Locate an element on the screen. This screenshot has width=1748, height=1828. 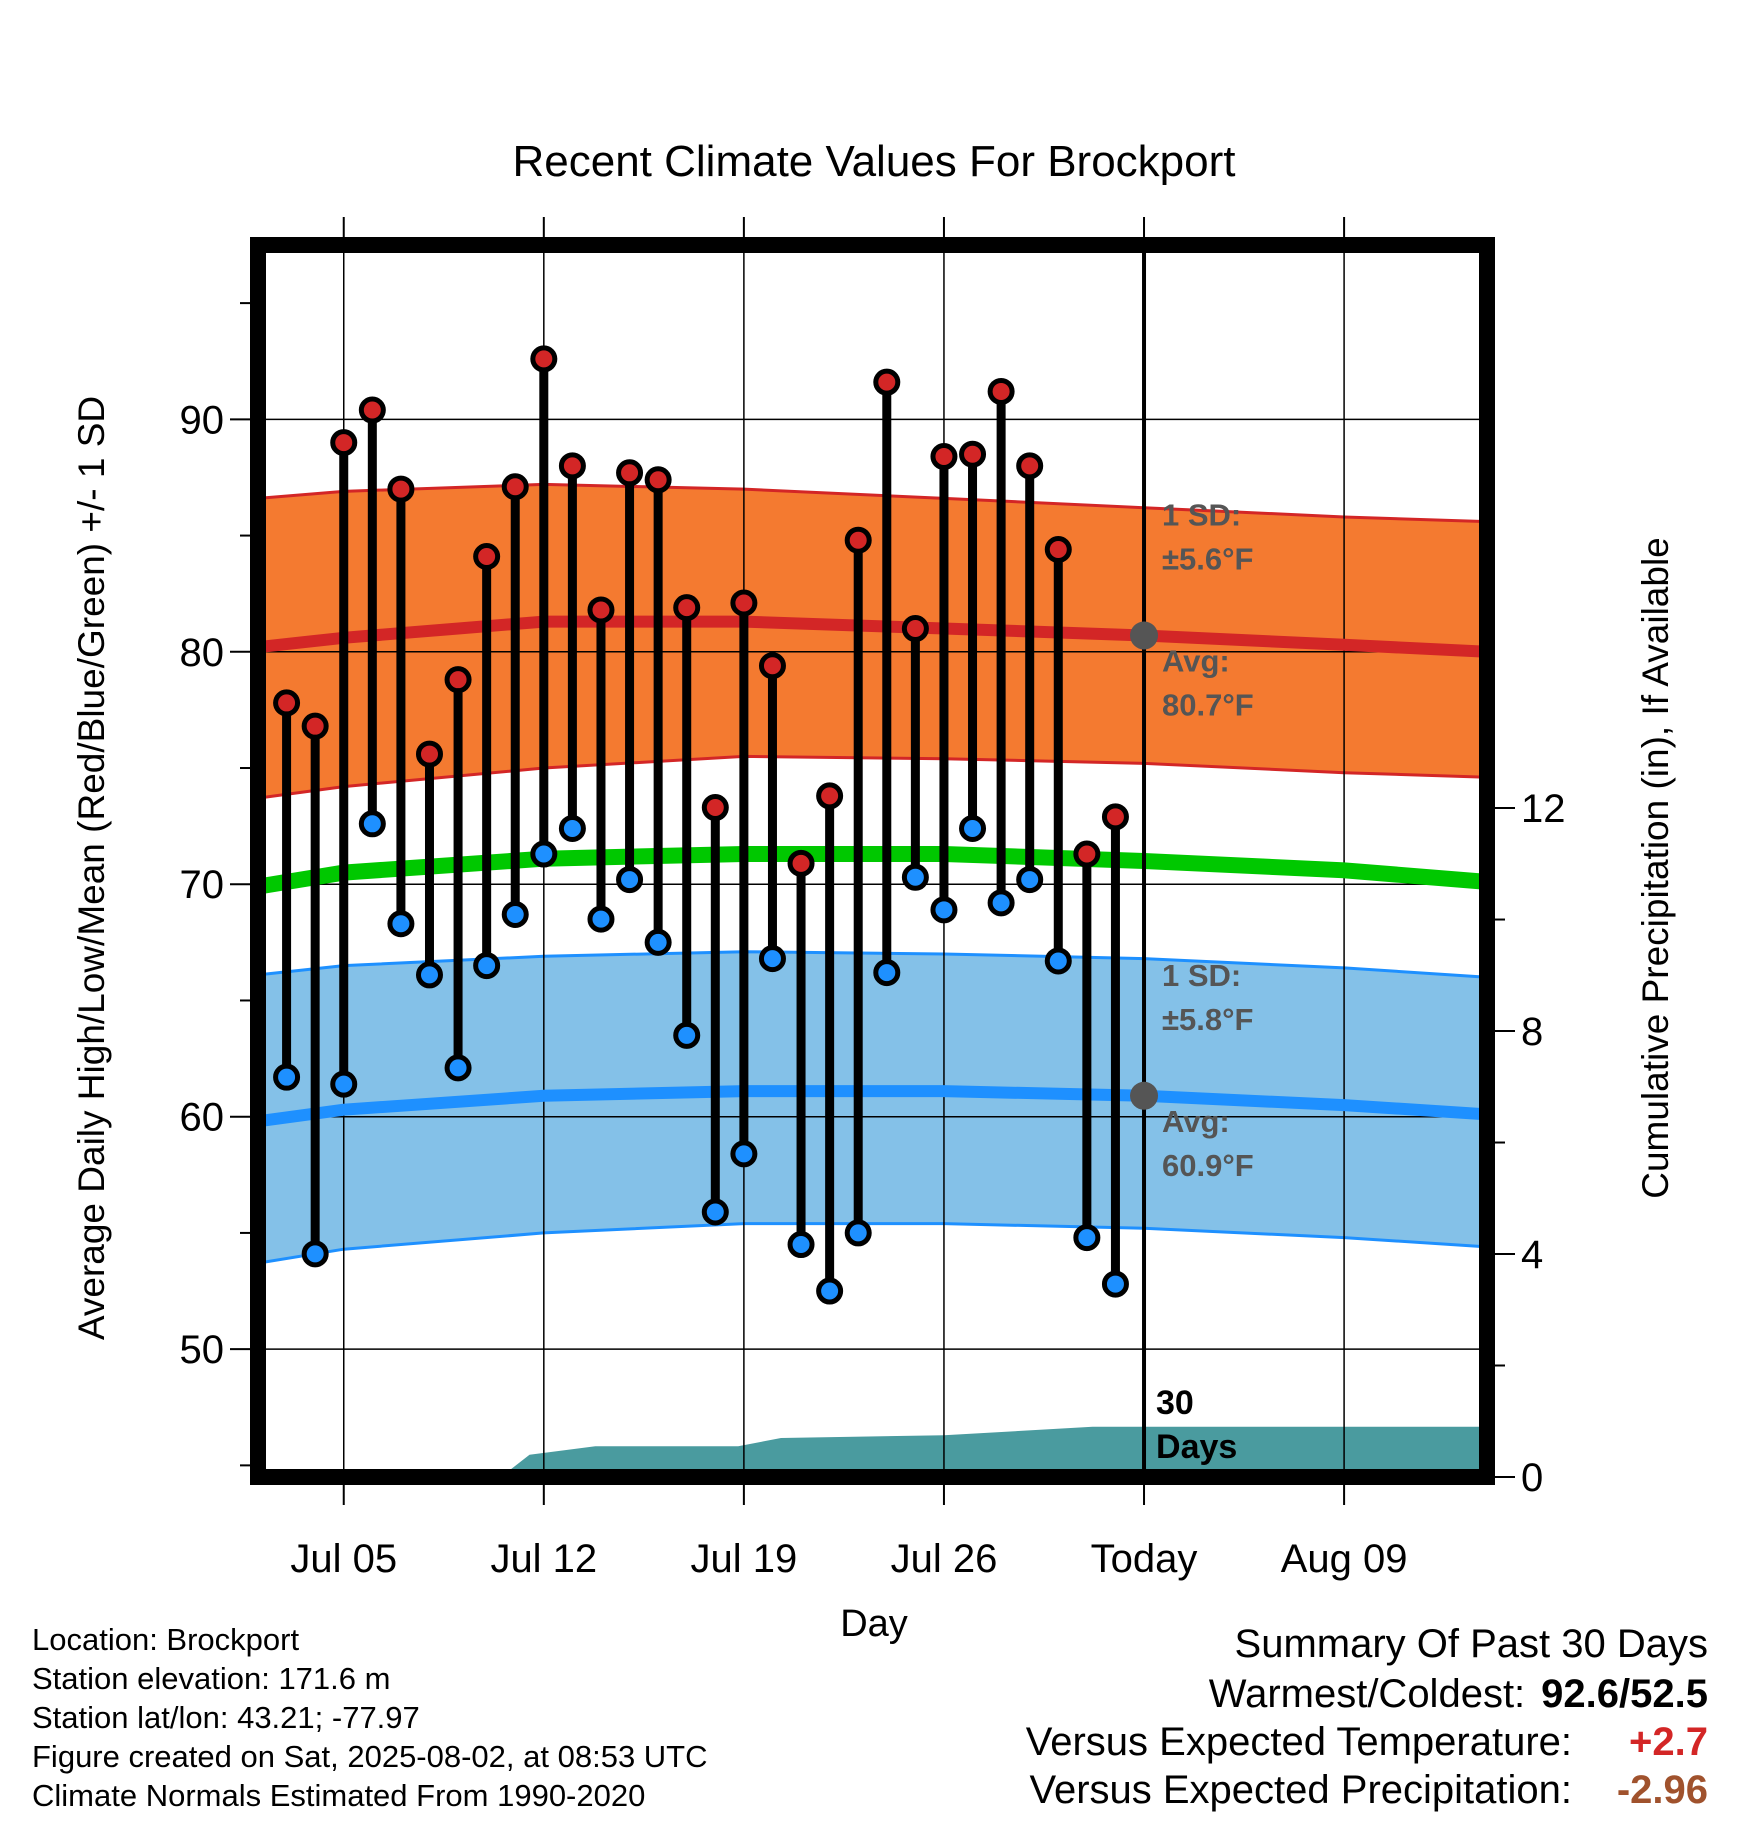
precip-anomaly-label: Versus Expected Precipitation: is located at coordinates (1300, 1790).